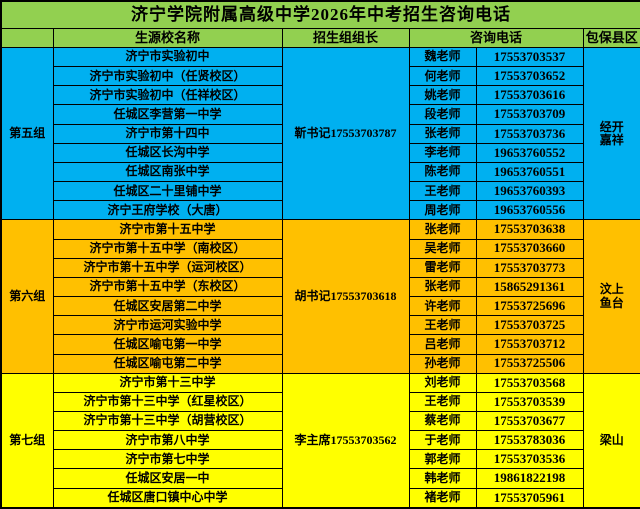 Image resolution: width=640 pixels, height=509 pixels. I want to click on header-county: 包保县区, so click(611, 38).